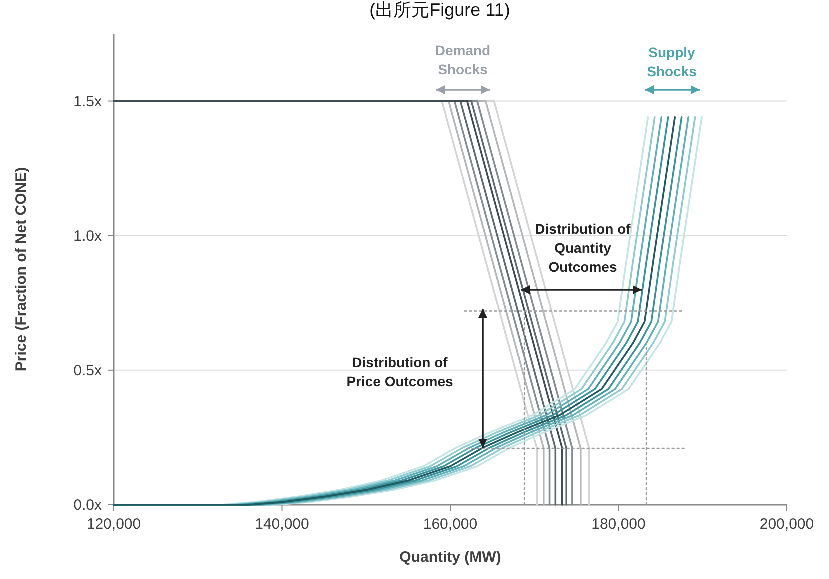 The image size is (829, 579). What do you see at coordinates (114, 524) in the screenshot?
I see `x-tick-label: 120,000` at bounding box center [114, 524].